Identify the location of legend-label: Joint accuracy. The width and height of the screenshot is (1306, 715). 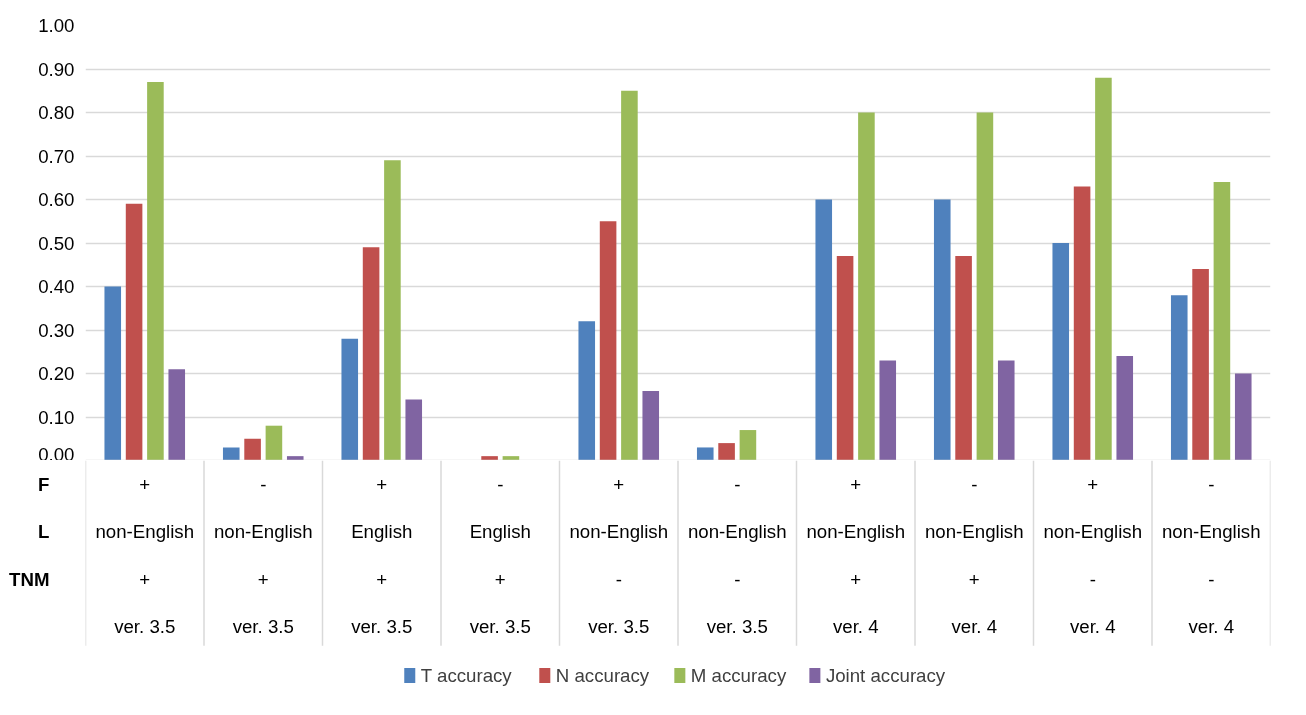
(885, 675).